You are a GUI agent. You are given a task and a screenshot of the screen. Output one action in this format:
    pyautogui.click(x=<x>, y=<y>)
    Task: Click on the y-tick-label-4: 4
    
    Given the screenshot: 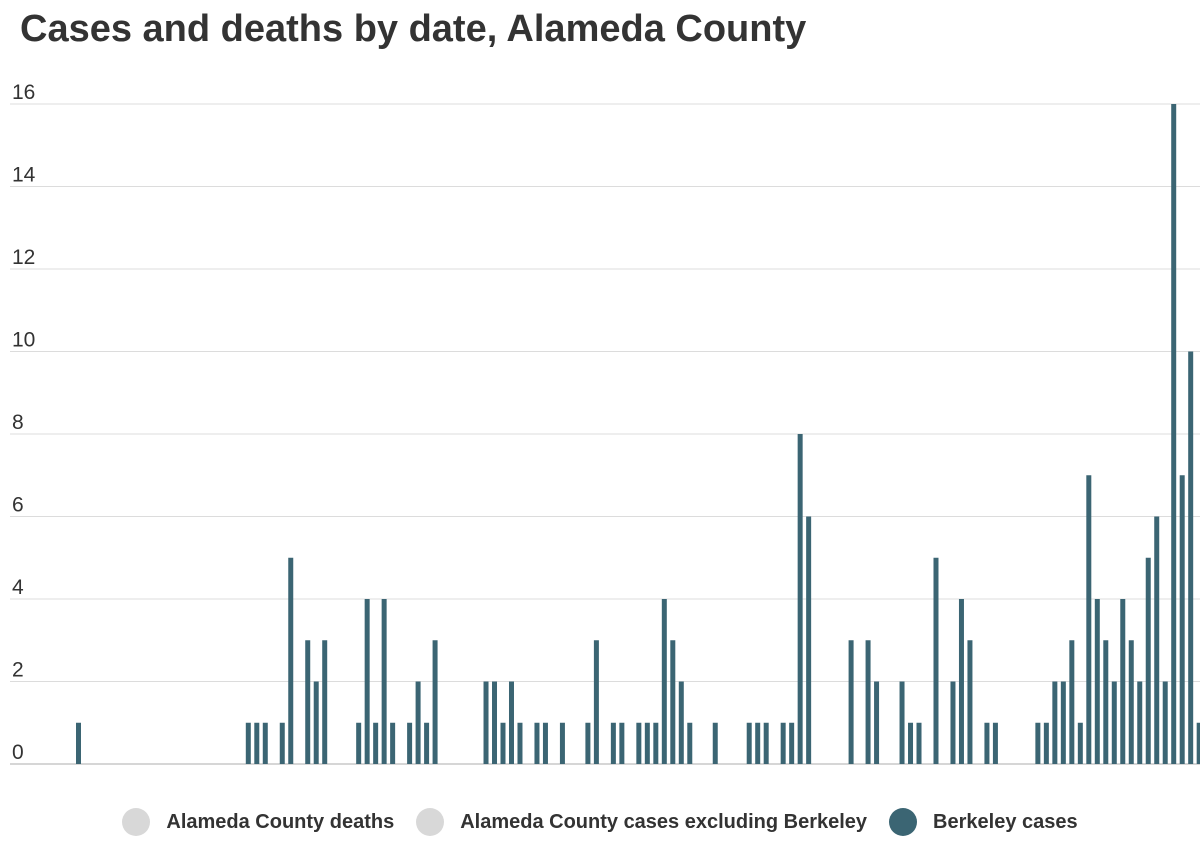 What is the action you would take?
    pyautogui.click(x=18, y=587)
    